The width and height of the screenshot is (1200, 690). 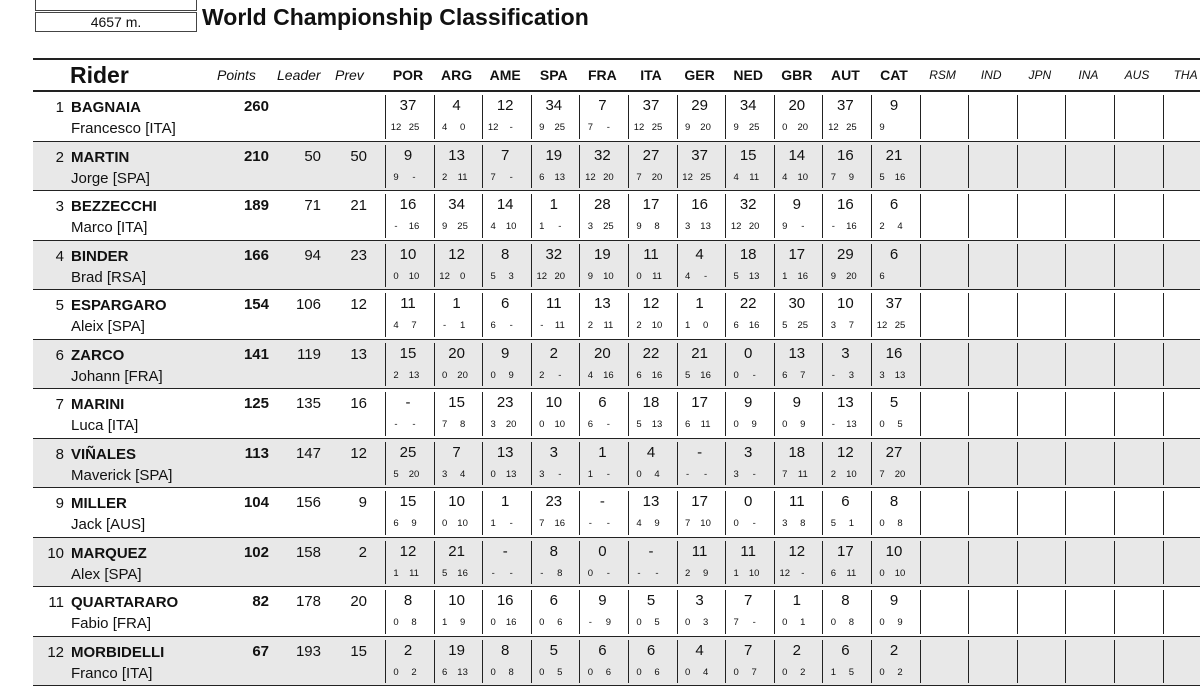 I want to click on race-main-points: 13, so click(x=511, y=474).